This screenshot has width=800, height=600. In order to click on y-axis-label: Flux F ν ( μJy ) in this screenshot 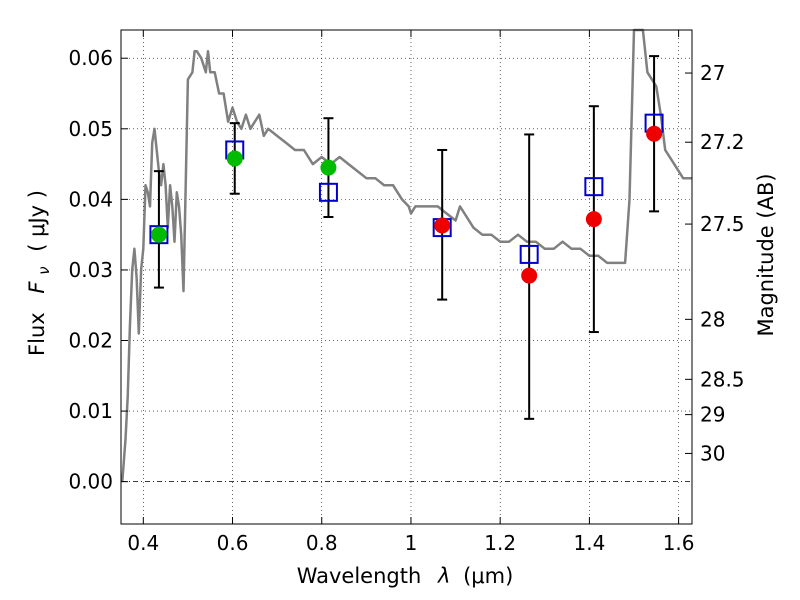, I will do `click(39, 273)`.